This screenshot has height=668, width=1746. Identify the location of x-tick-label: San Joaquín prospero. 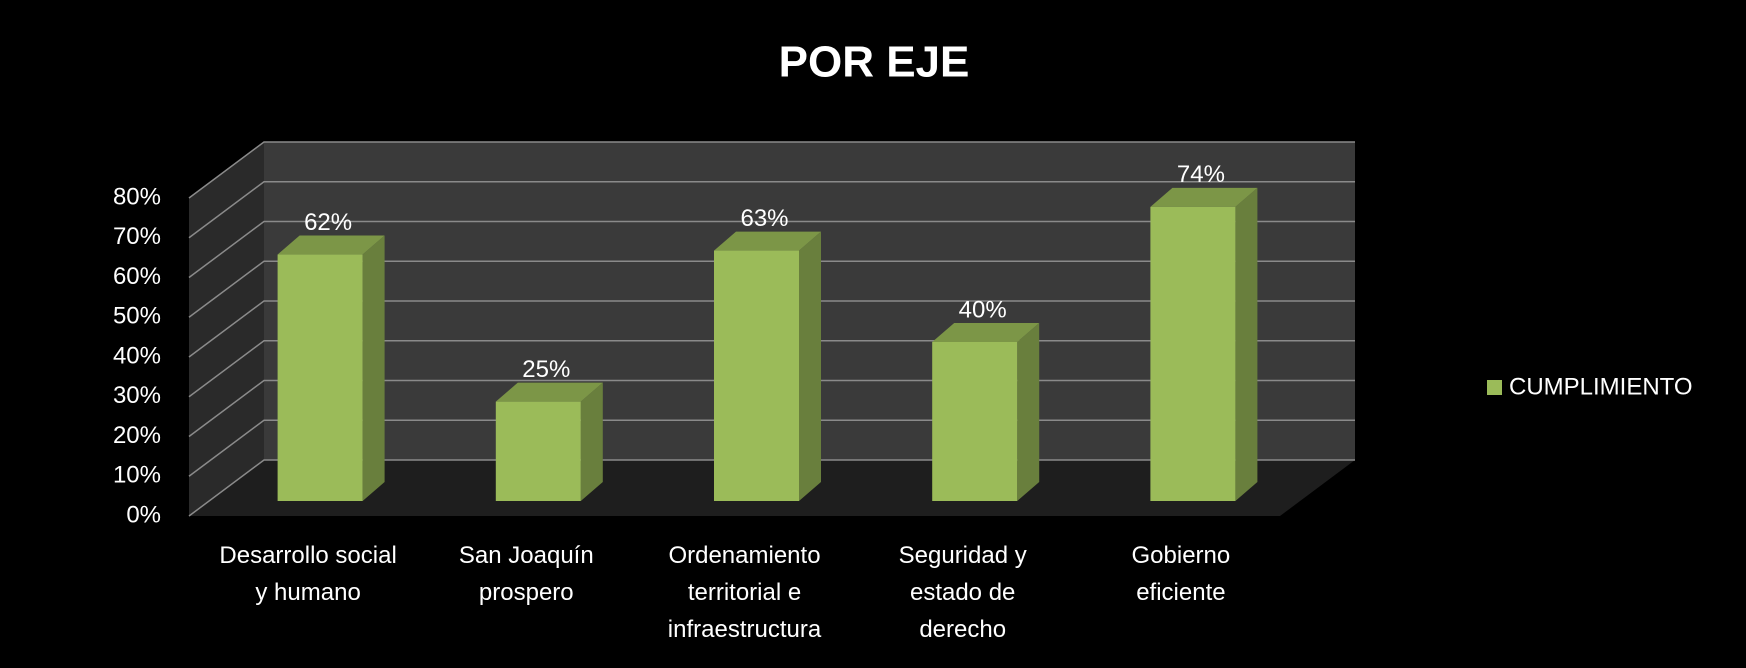
(526, 574).